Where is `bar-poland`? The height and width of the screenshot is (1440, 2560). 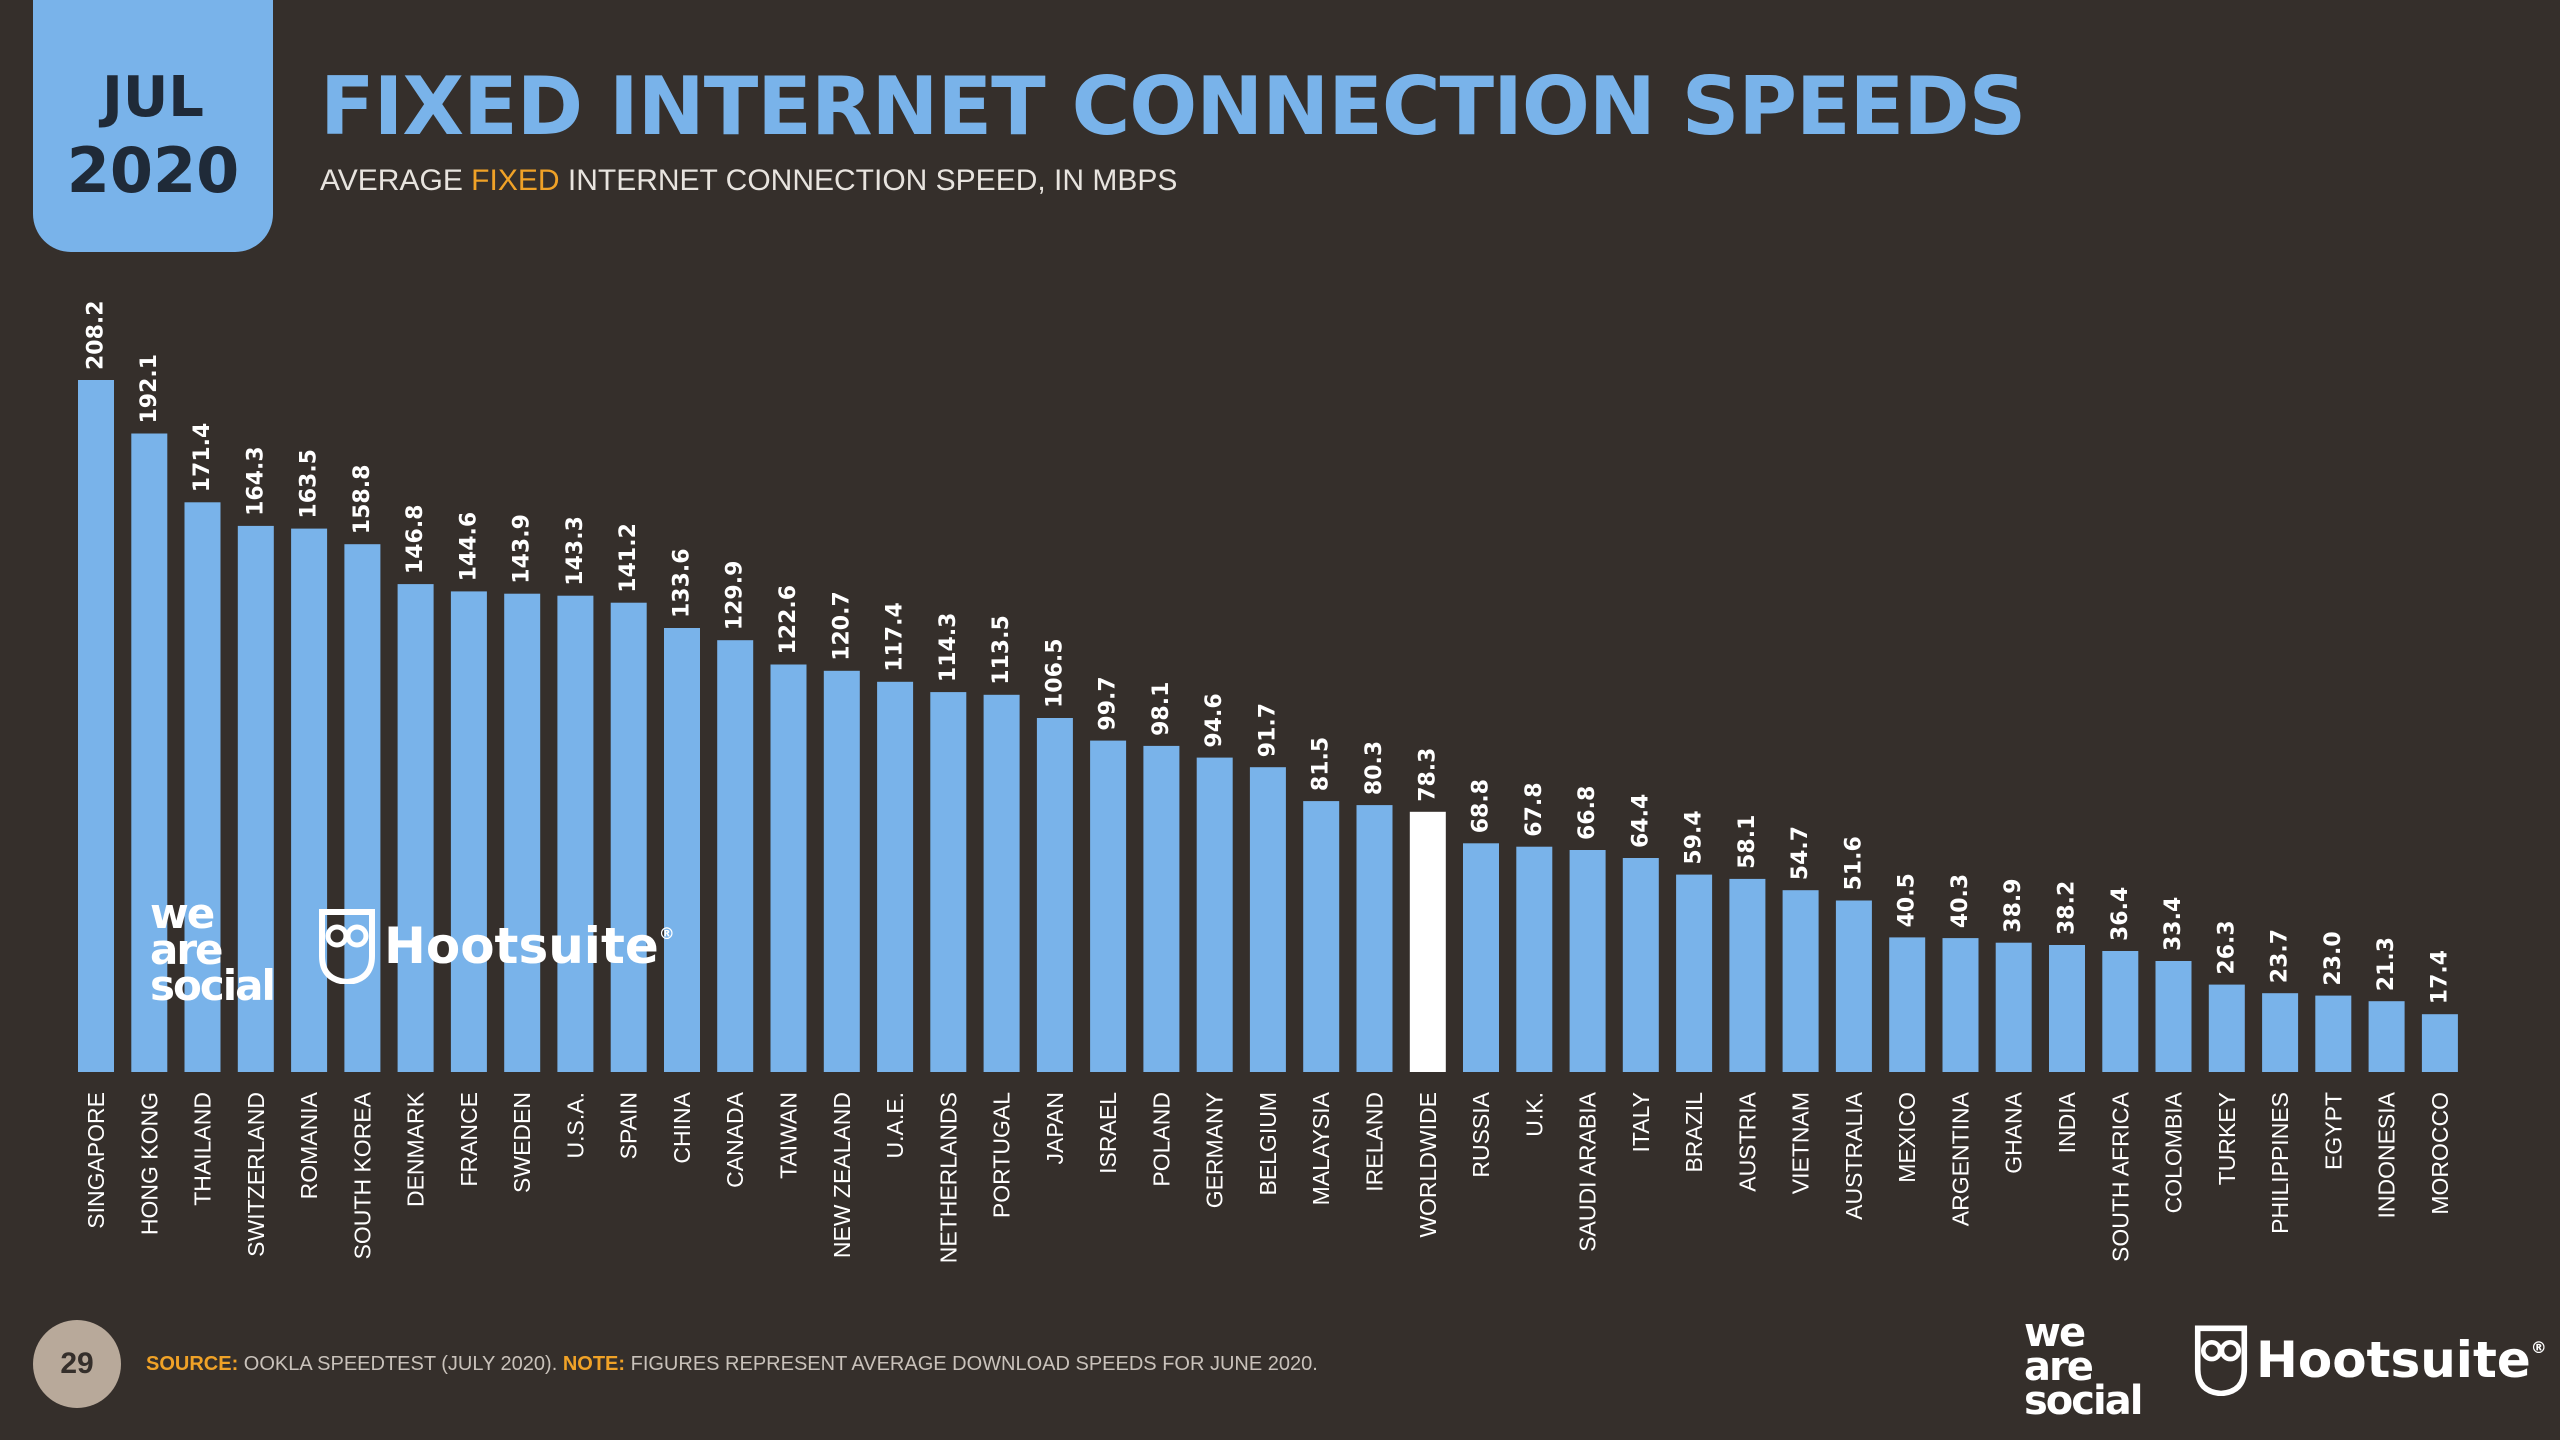 bar-poland is located at coordinates (1161, 908).